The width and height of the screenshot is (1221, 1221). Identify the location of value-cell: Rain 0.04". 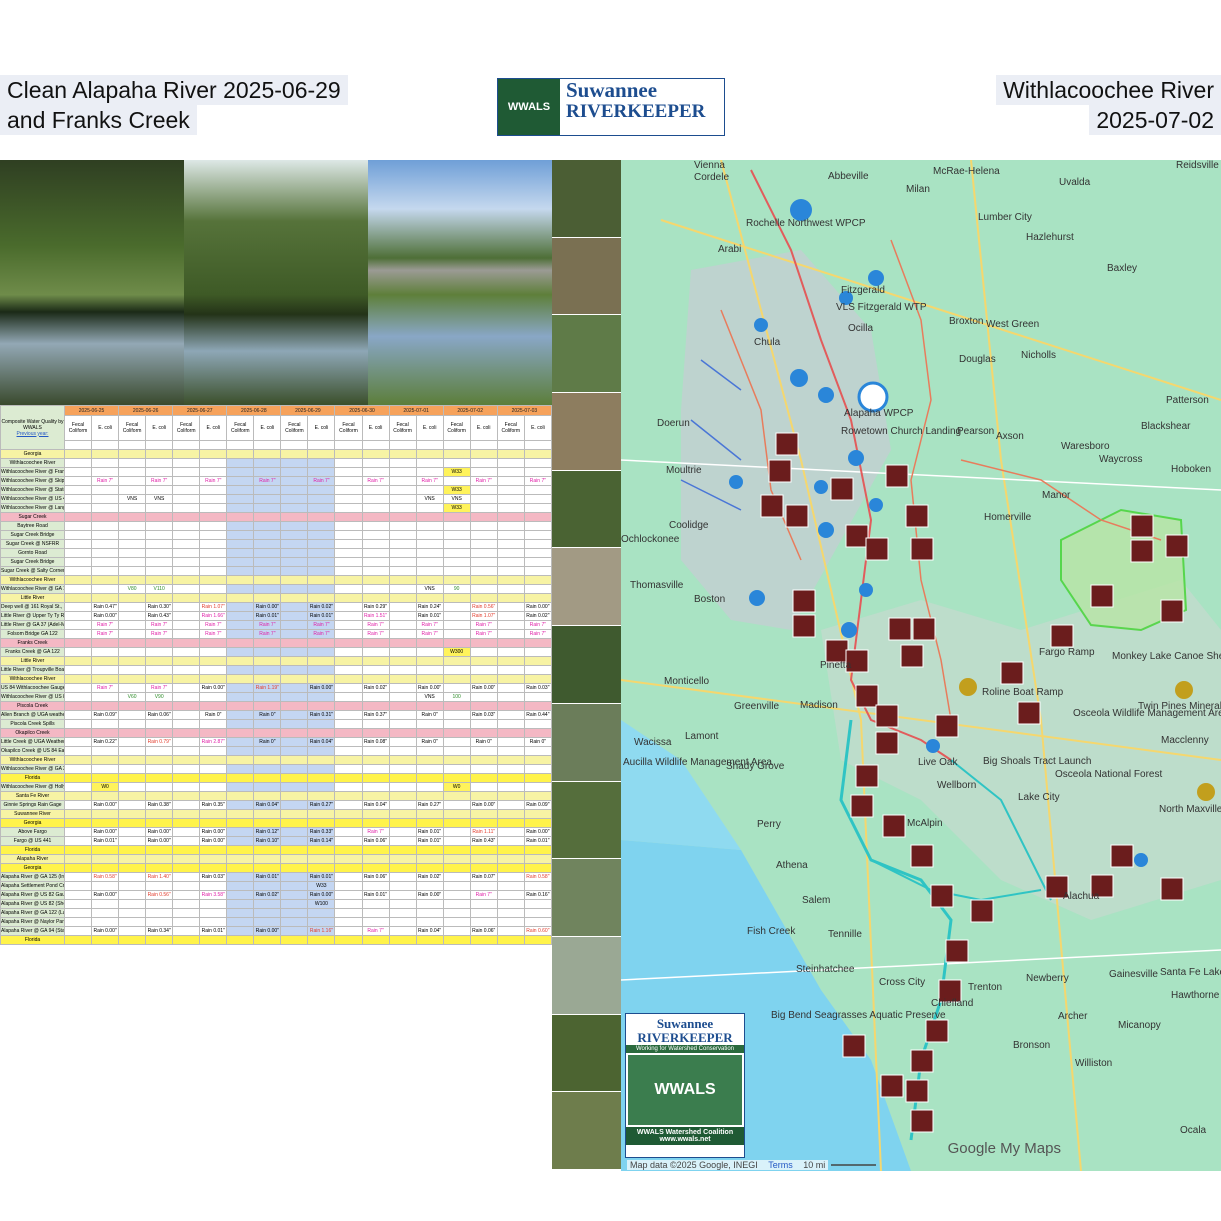
(375, 805).